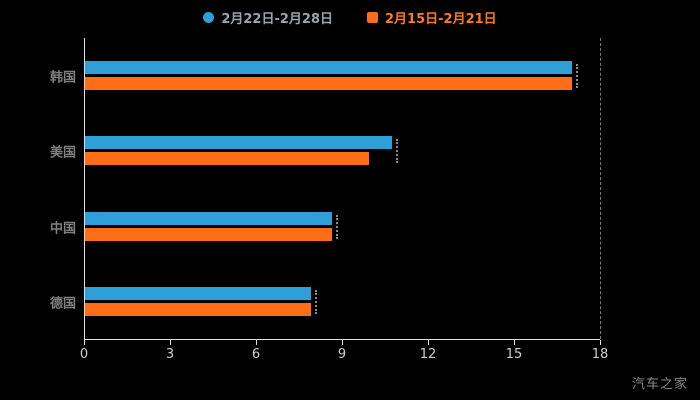  Describe the element at coordinates (84, 354) in the screenshot. I see `x-tick-label: 0` at that location.